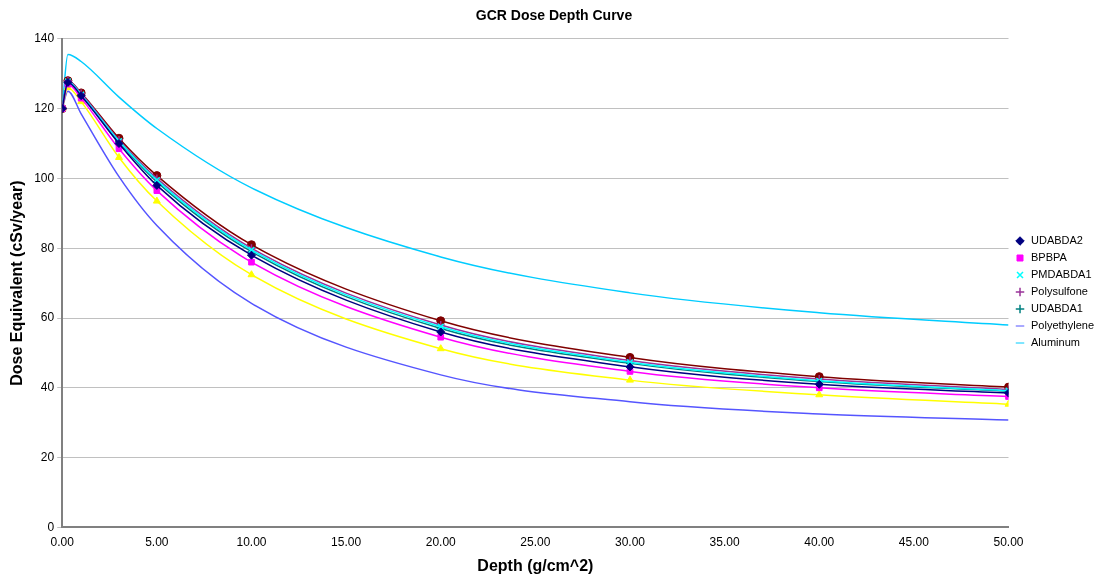 This screenshot has height=584, width=1112. I want to click on x-tick-label: 5.00, so click(157, 541).